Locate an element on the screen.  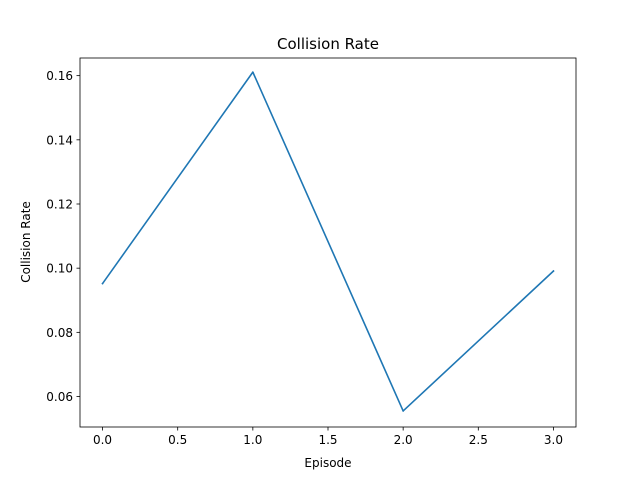
x-tick-label: 0.5 is located at coordinates (177, 440).